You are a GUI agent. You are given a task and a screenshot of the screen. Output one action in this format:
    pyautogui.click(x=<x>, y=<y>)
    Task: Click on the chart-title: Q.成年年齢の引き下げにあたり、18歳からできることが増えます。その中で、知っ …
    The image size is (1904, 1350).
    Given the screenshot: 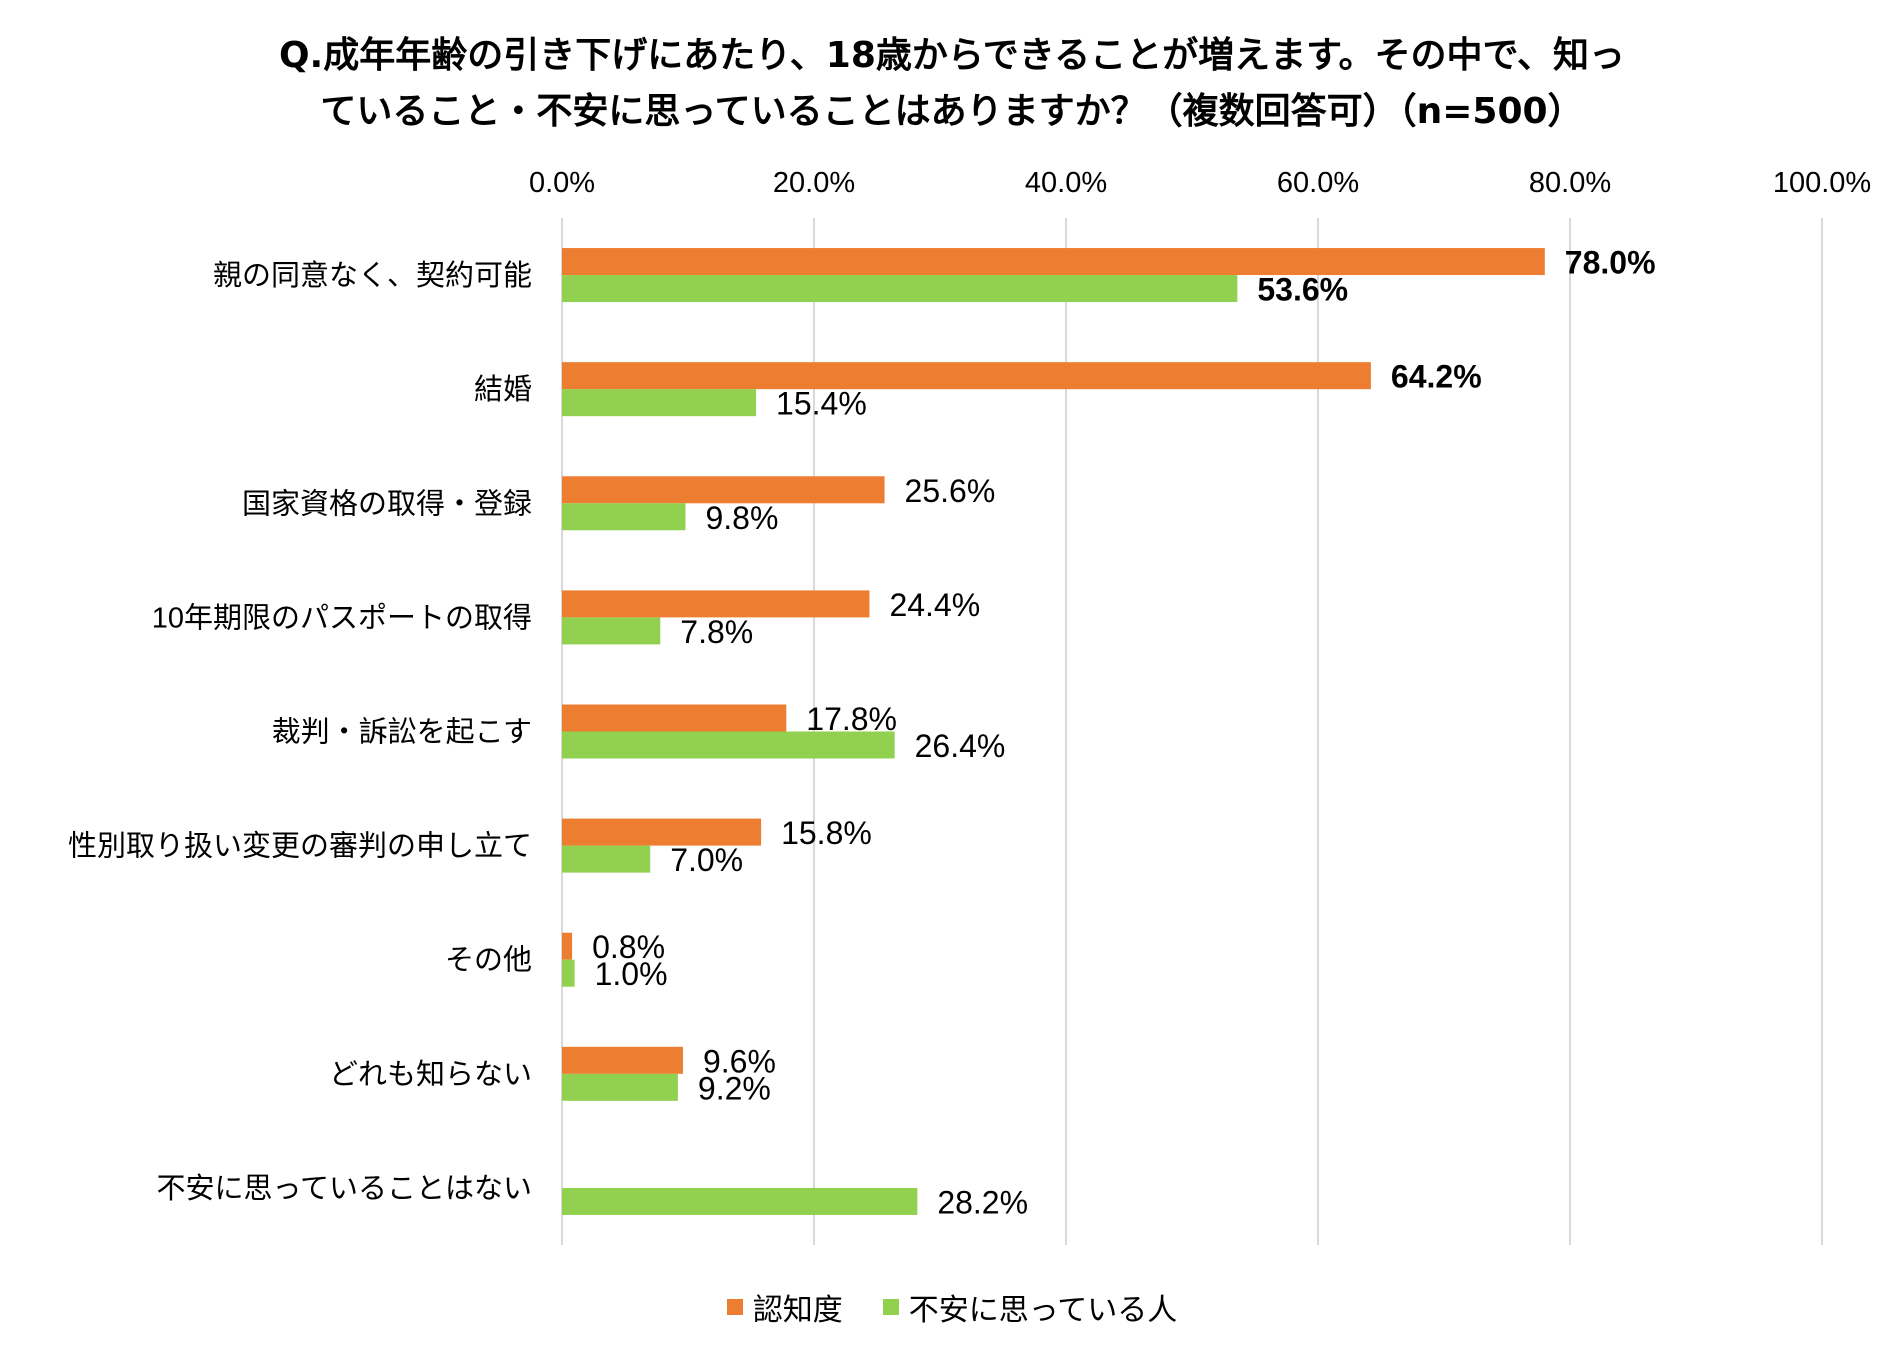 What is the action you would take?
    pyautogui.click(x=952, y=84)
    